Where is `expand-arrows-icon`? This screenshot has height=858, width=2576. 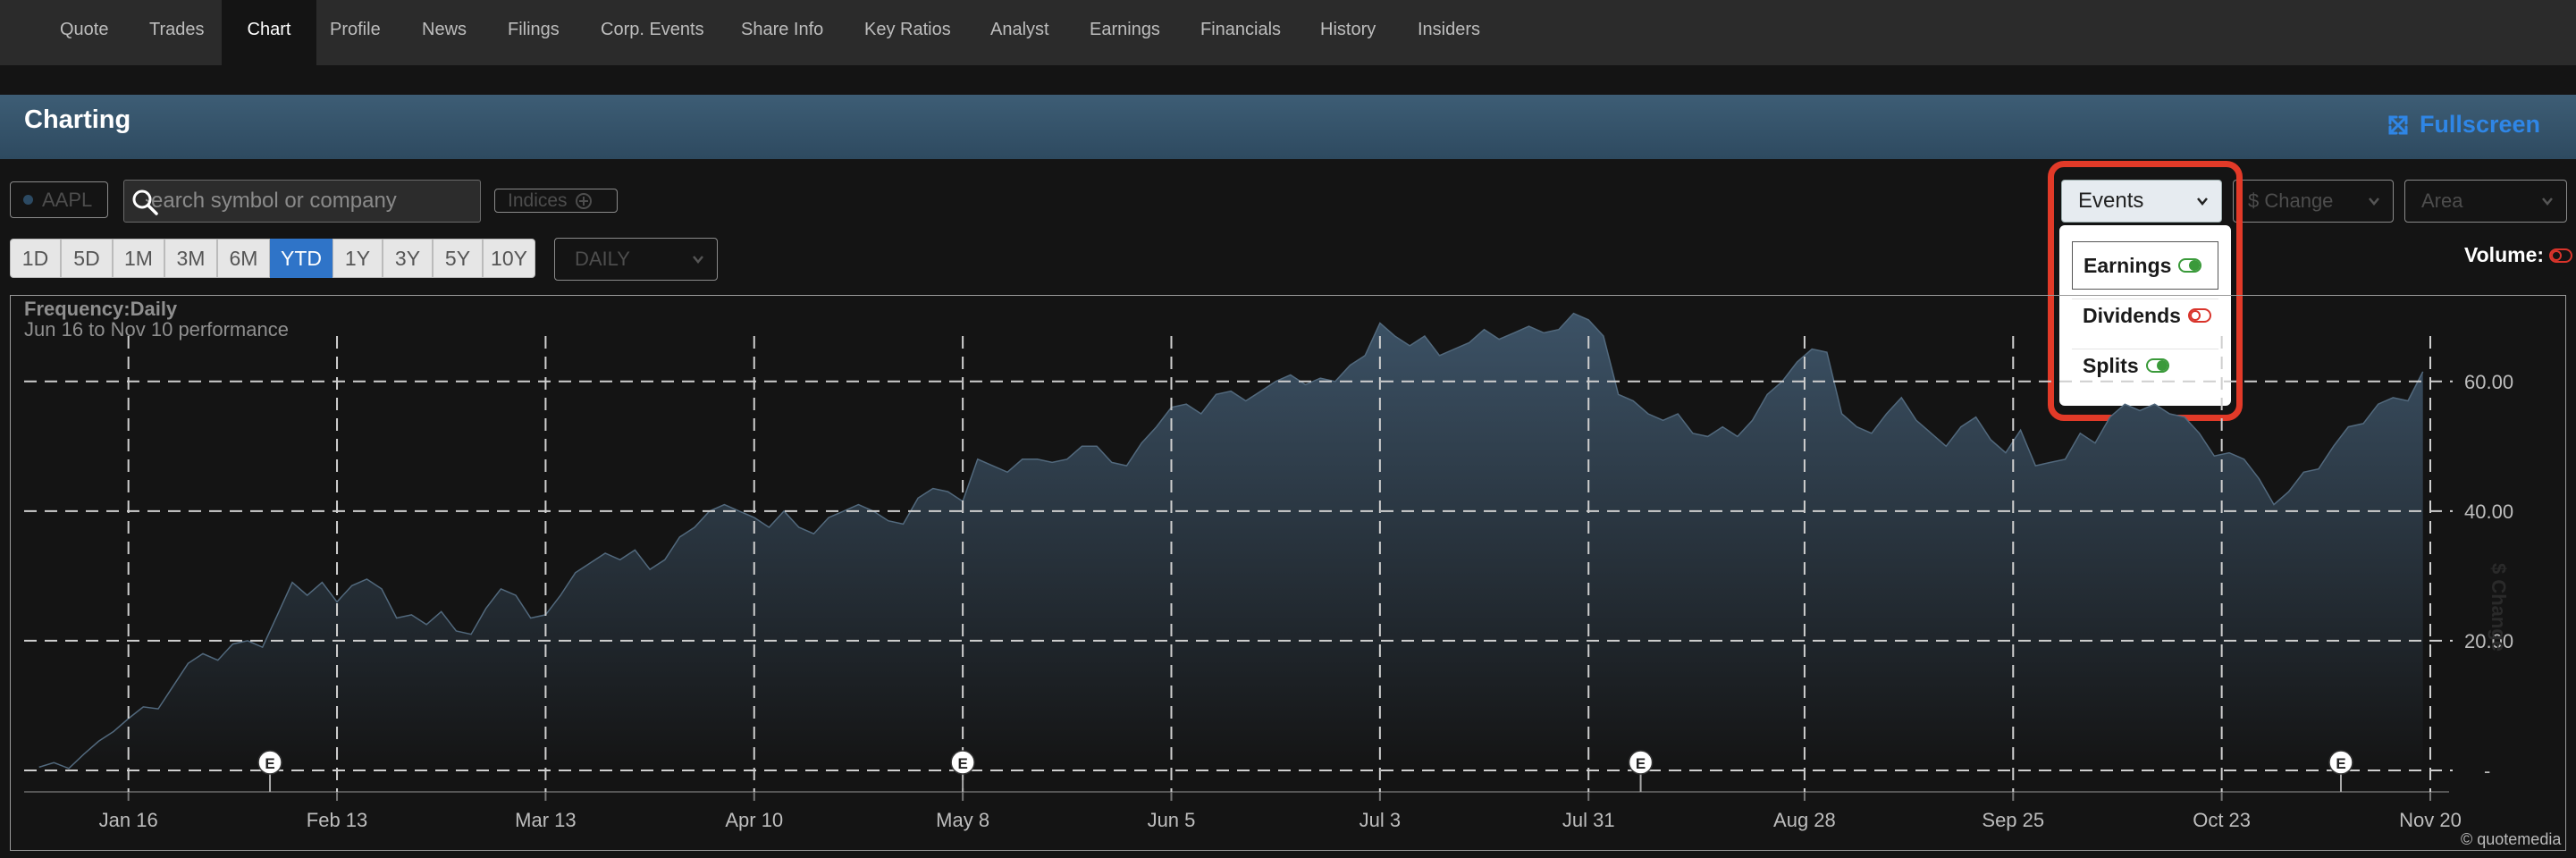
expand-arrows-icon is located at coordinates (2398, 125).